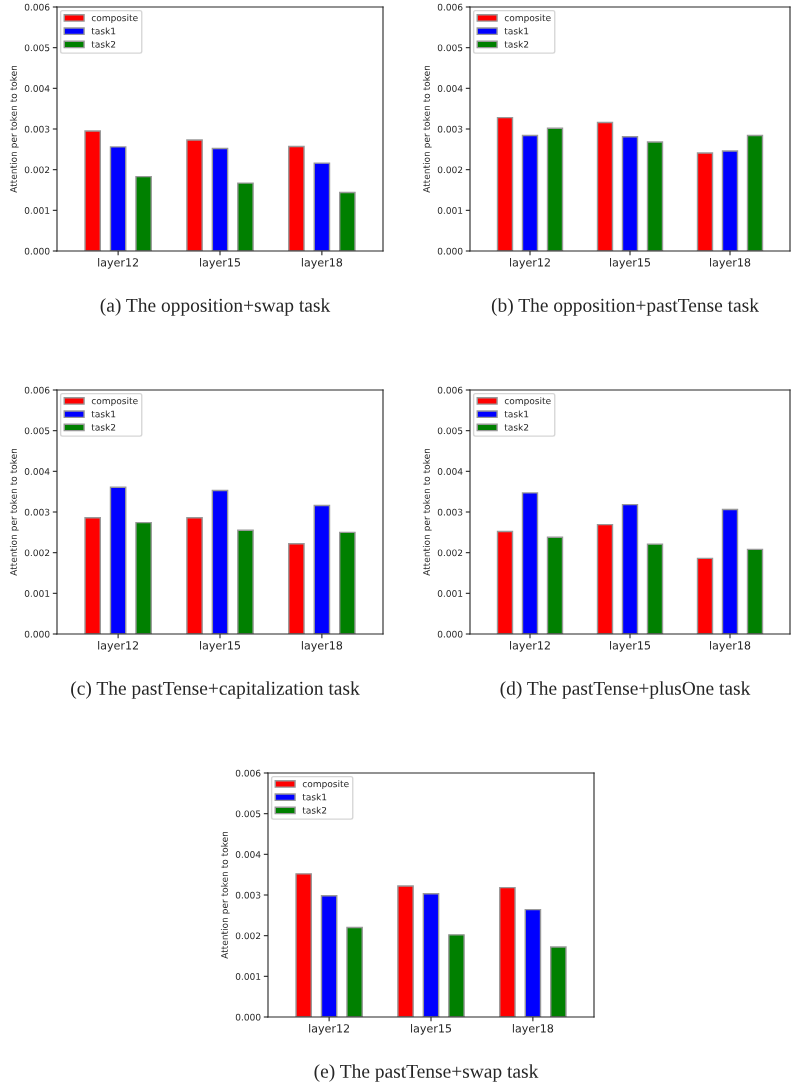 Image resolution: width=799 pixels, height=1092 pixels. What do you see at coordinates (215, 307) in the screenshot?
I see `text: (a) The opposition+swap task` at bounding box center [215, 307].